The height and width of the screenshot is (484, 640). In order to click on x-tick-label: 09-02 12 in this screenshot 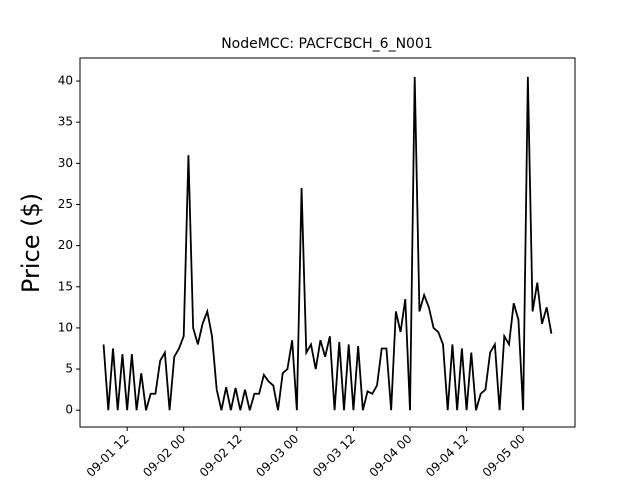, I will do `click(221, 456)`.